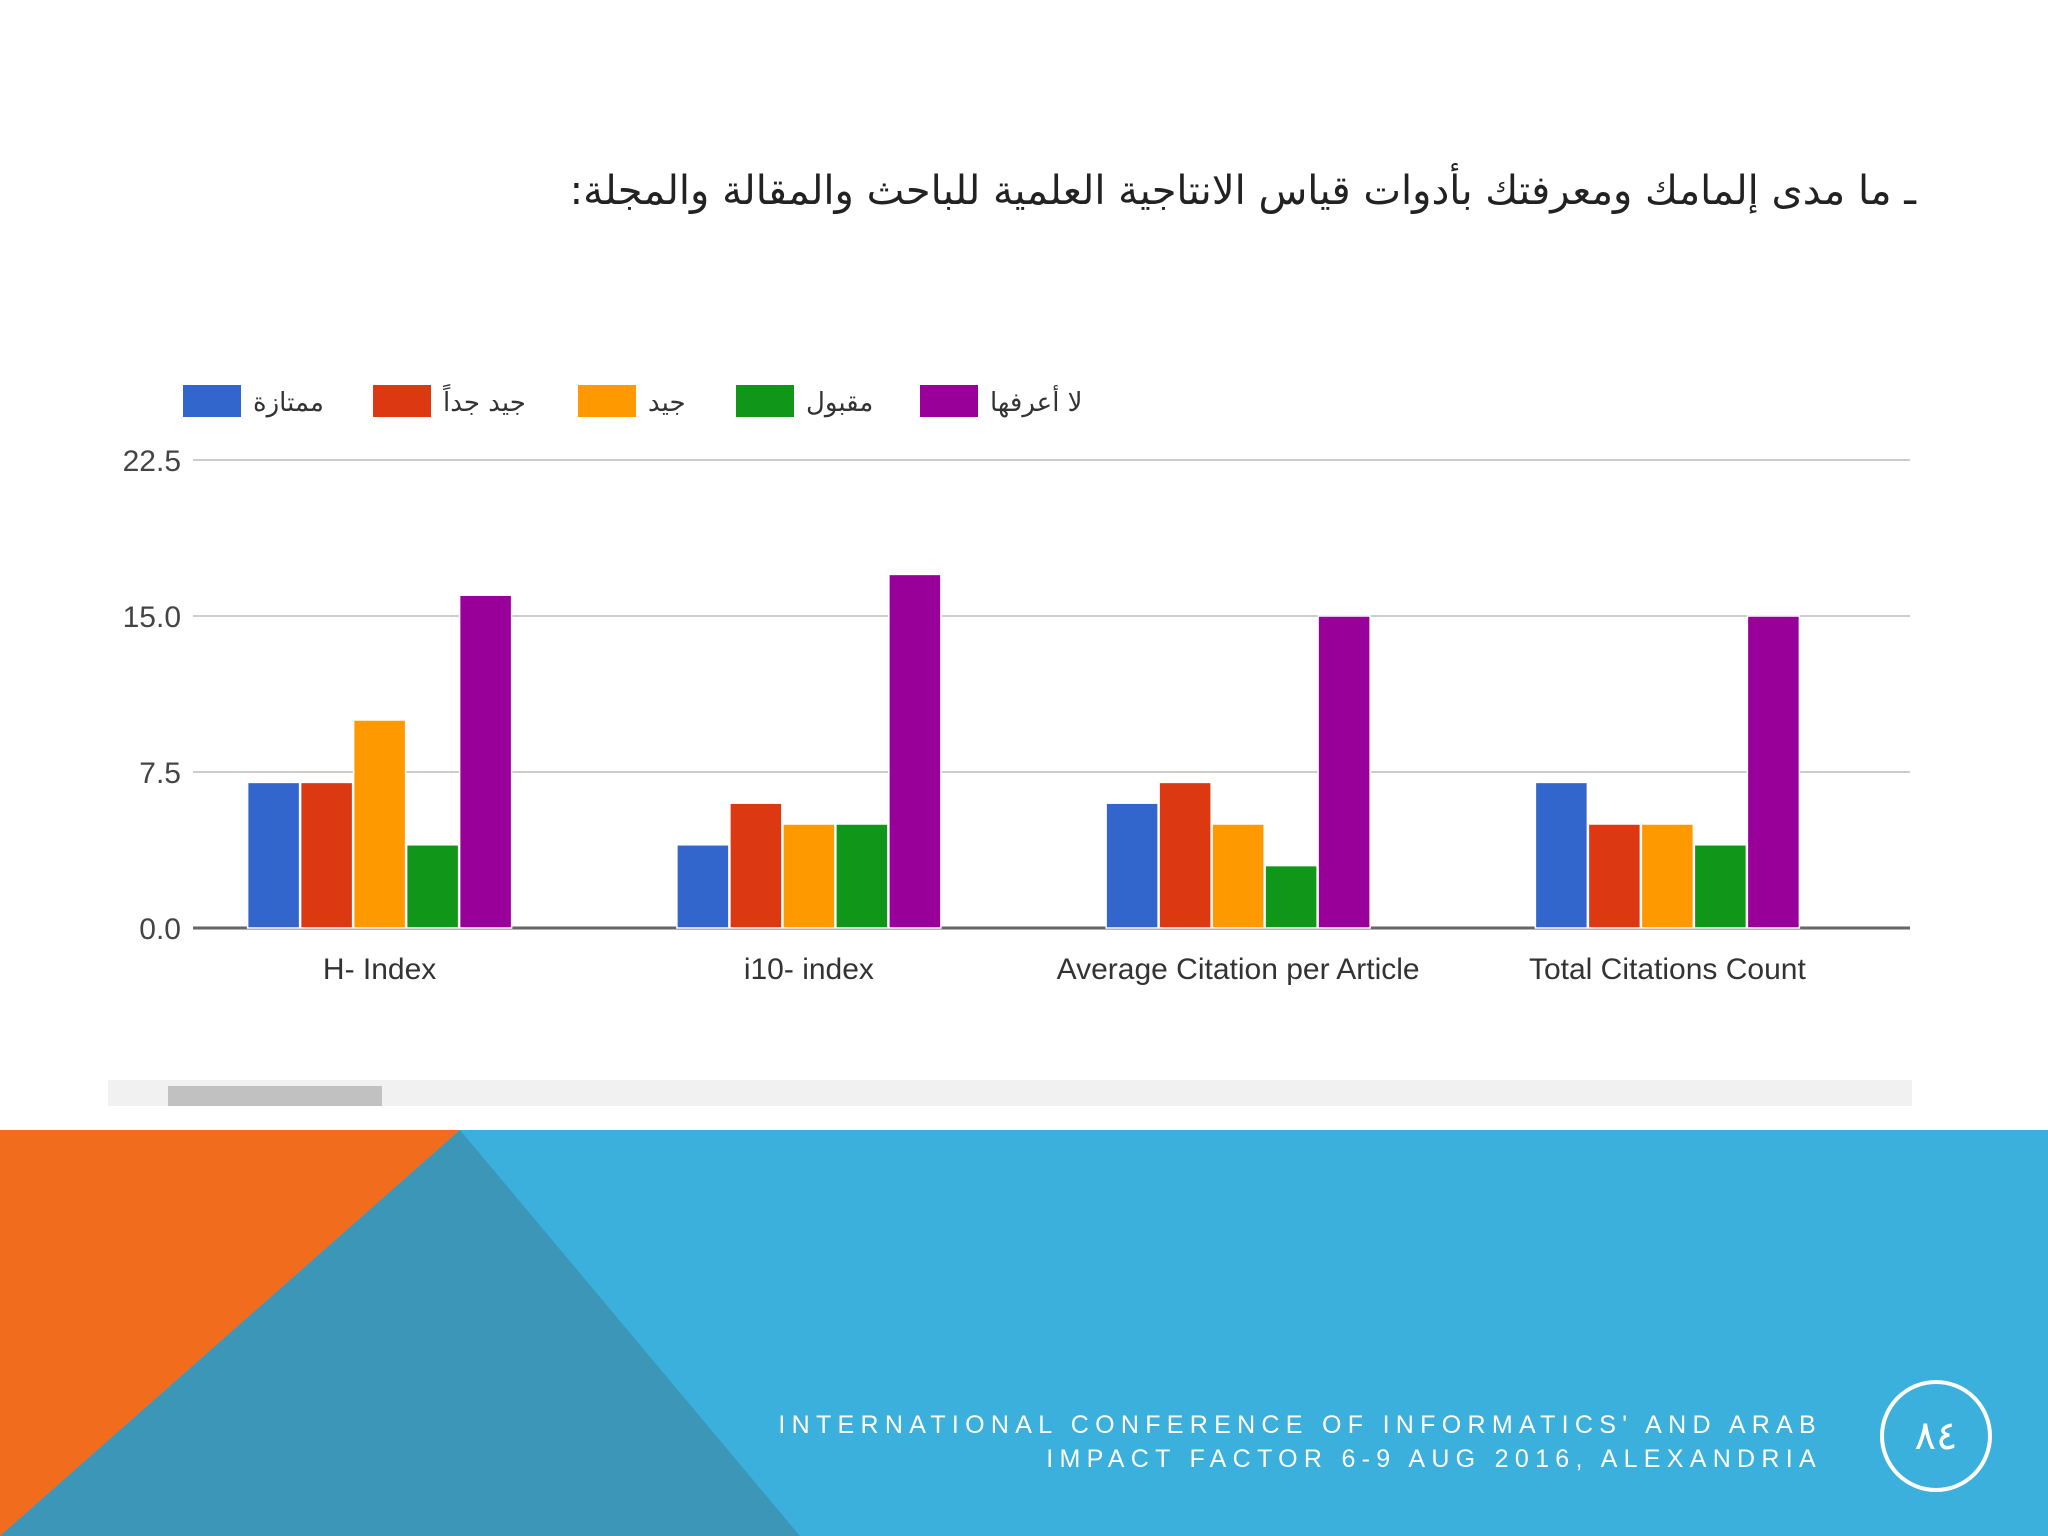 The height and width of the screenshot is (1536, 2048). Describe the element at coordinates (1773, 772) in the screenshot. I see `bar-لا أعرفها-Total Citations Count` at that location.